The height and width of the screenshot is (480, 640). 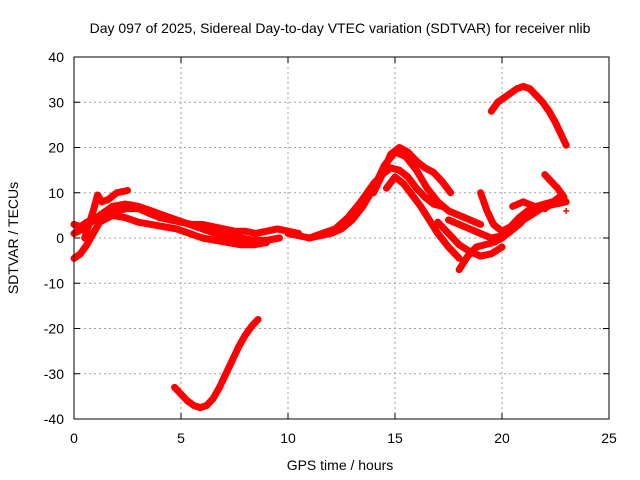 What do you see at coordinates (537, 202) in the screenshot?
I see `series-track-m` at bounding box center [537, 202].